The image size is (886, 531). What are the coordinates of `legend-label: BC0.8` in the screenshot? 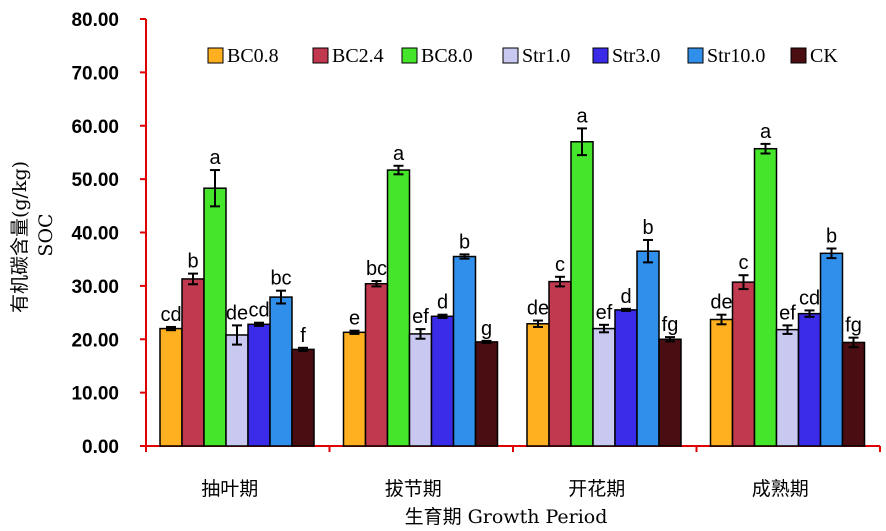 It's located at (253, 56).